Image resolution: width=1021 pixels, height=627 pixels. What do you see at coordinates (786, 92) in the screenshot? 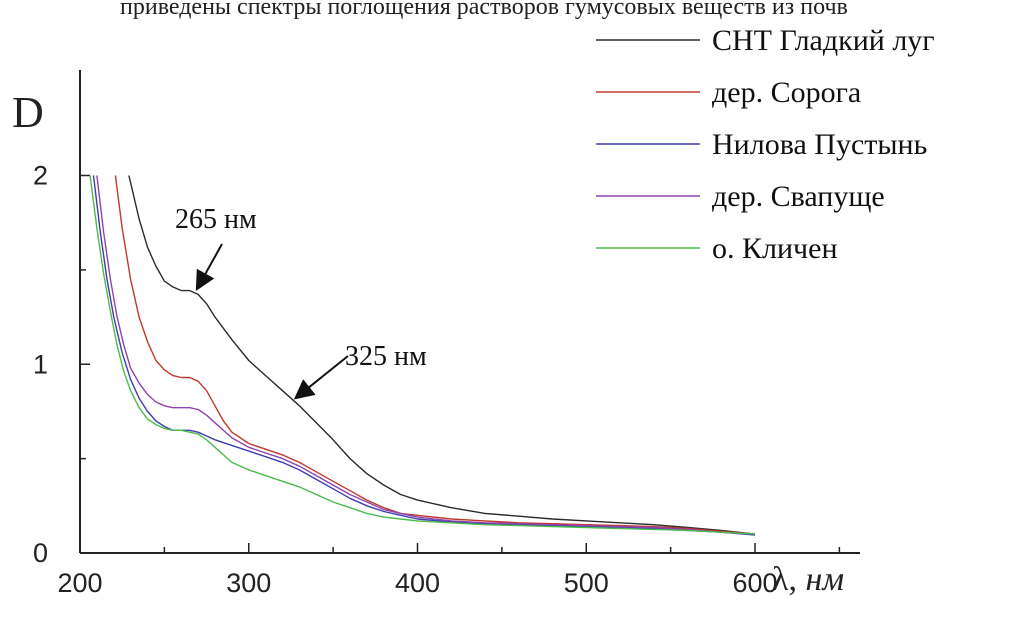
I see `legend-label: дер. Сорога` at bounding box center [786, 92].